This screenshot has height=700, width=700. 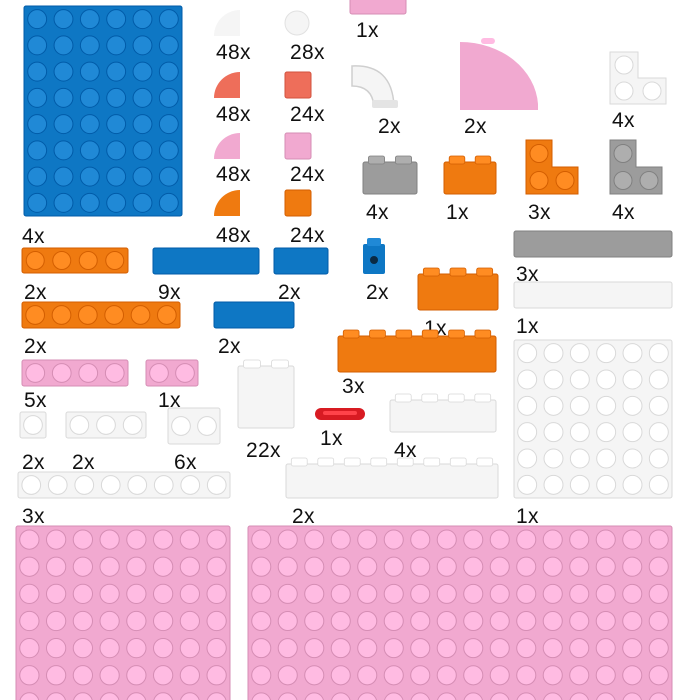 I want to click on salmon-quarter-tile-1x1-quantity: 48x, so click(x=233, y=114).